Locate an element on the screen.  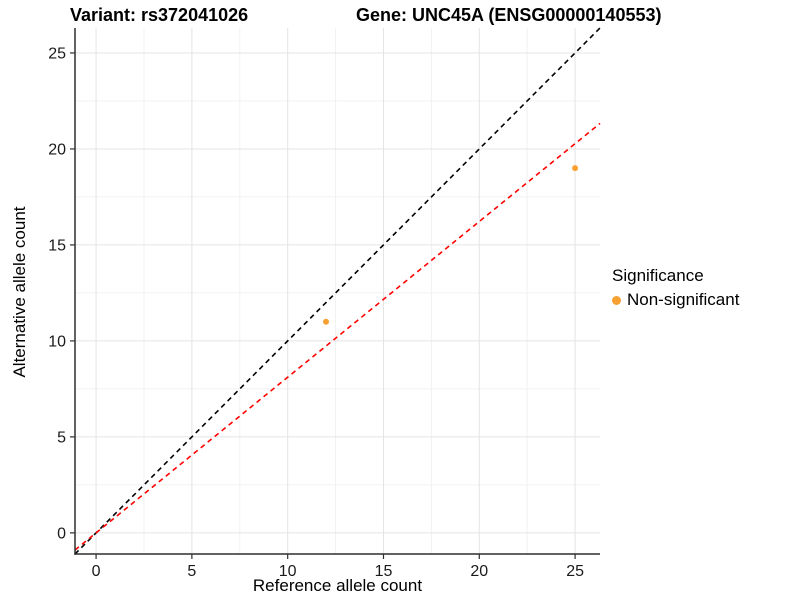
x-tick-label: 10 is located at coordinates (288, 571).